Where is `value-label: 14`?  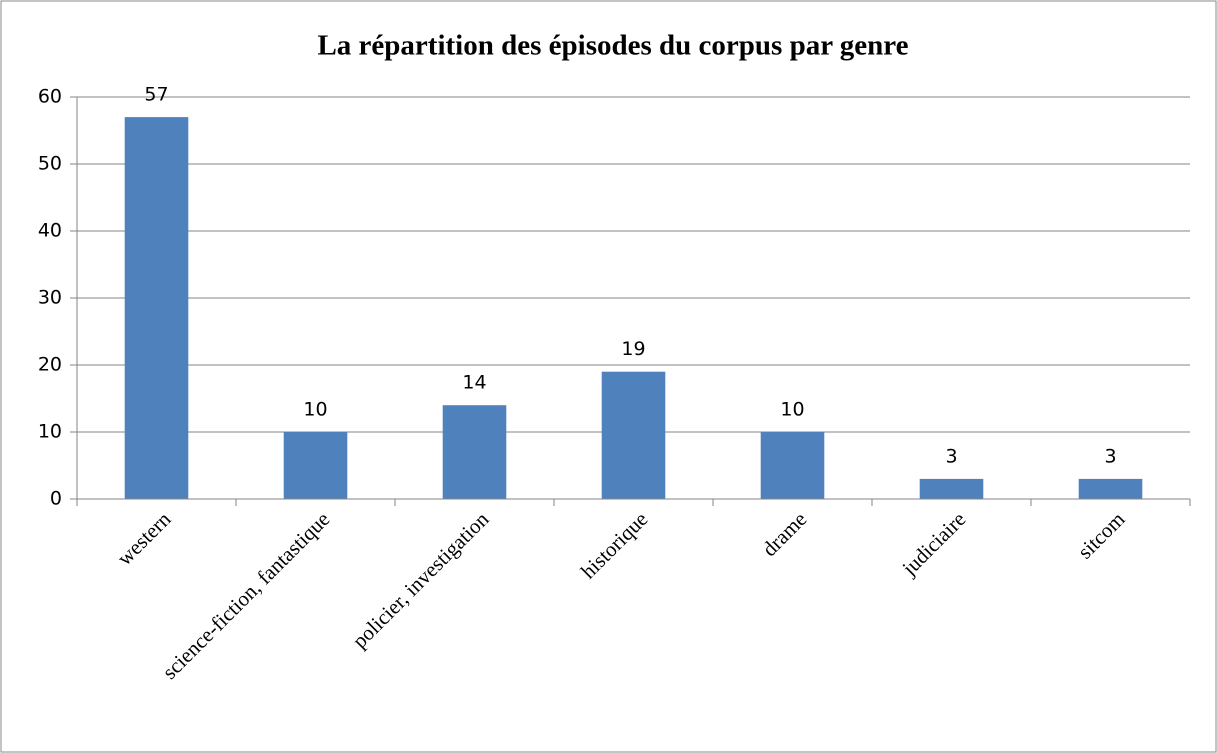 value-label: 14 is located at coordinates (474, 383).